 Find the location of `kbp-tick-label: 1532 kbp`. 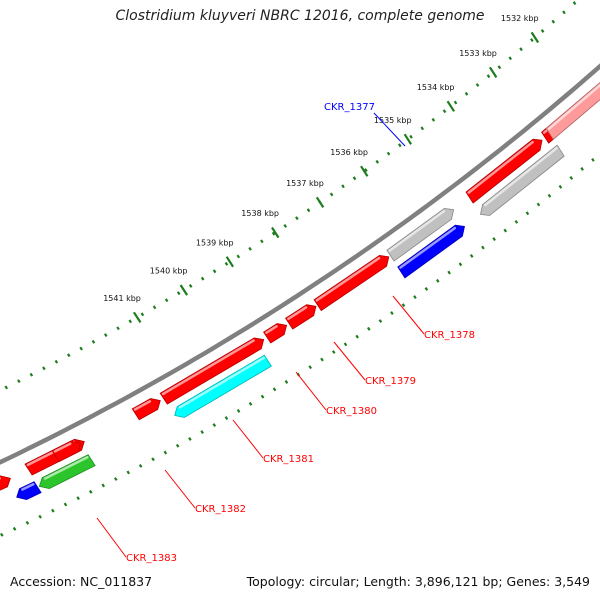

kbp-tick-label: 1532 kbp is located at coordinates (520, 18).